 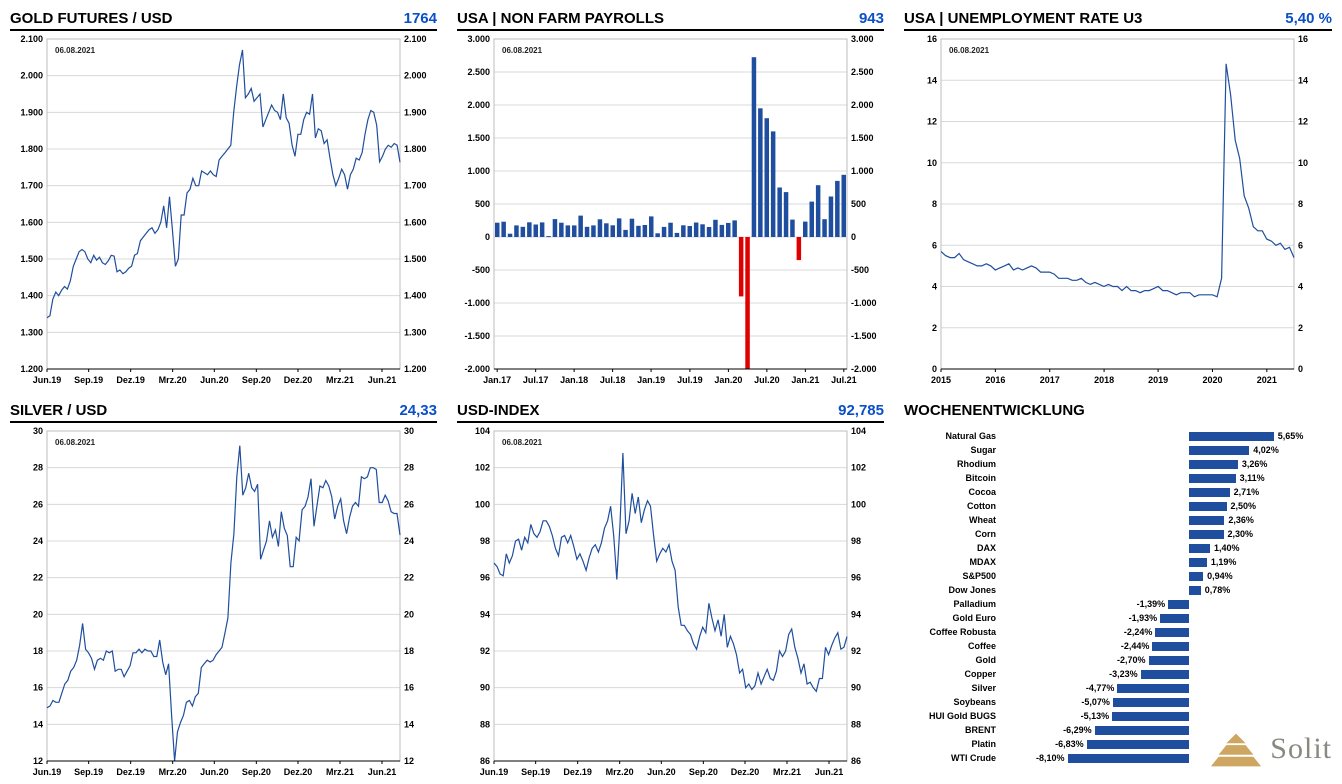 I want to click on performance-value: 2,71%, so click(x=1246, y=492).